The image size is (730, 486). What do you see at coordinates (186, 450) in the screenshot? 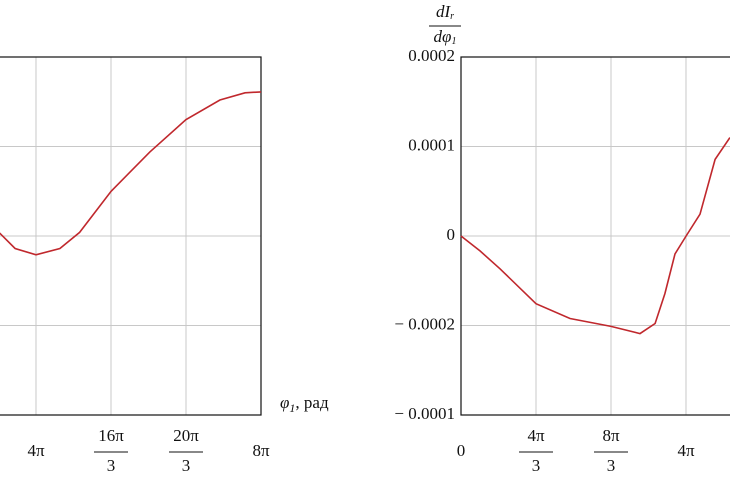
I see `x-tick-label: 20π 3` at bounding box center [186, 450].